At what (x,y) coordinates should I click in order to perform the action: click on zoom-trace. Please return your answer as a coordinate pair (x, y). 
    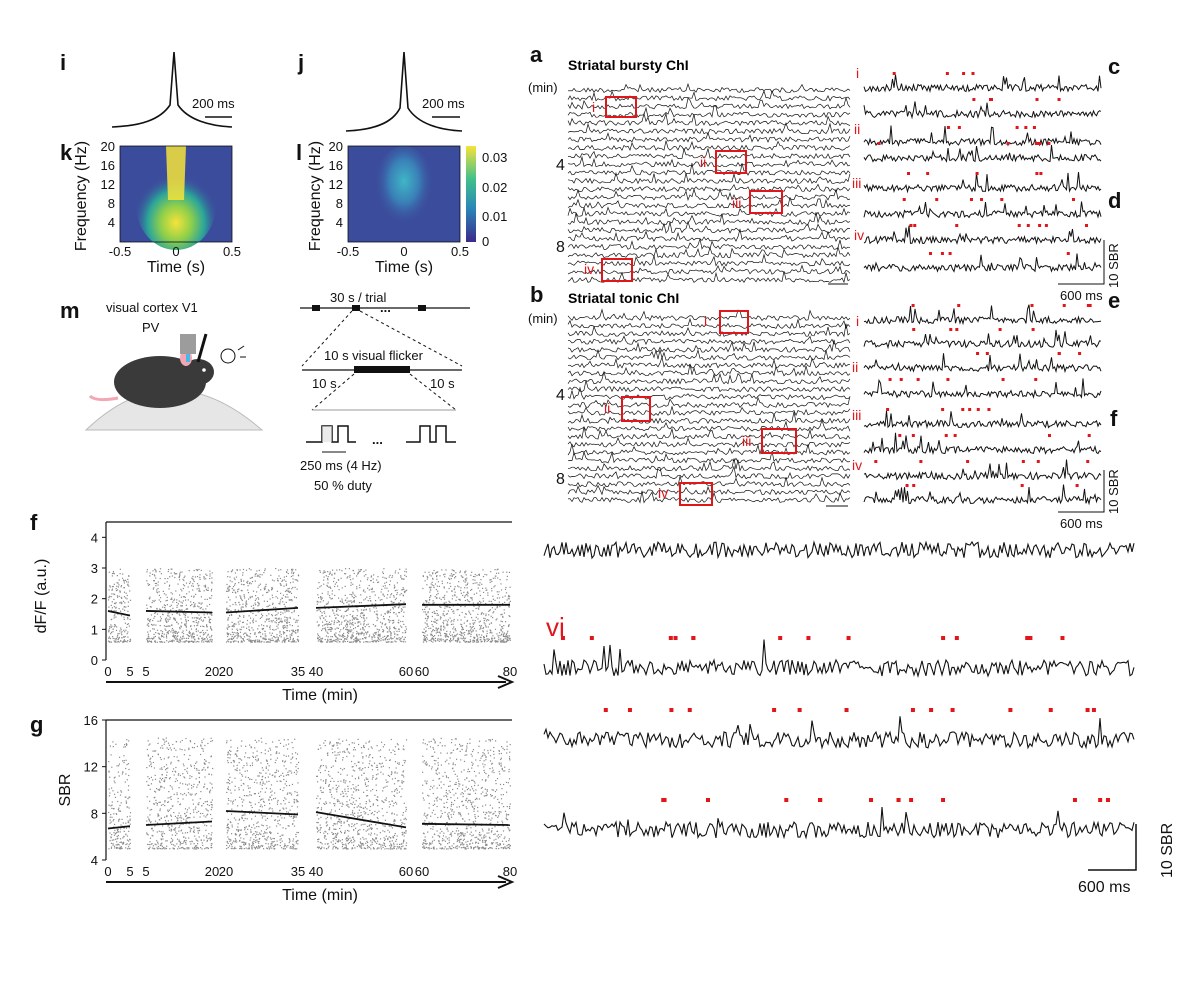
    Looking at the image, I should click on (982, 315).